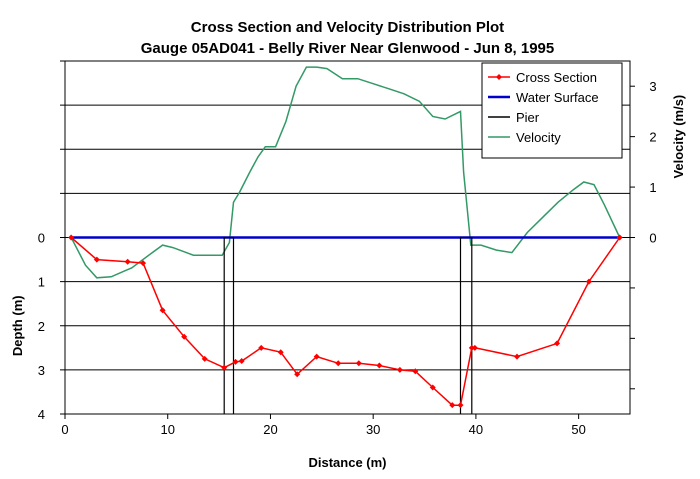 The height and width of the screenshot is (479, 700). What do you see at coordinates (270, 429) in the screenshot?
I see `x-tick-label: 20` at bounding box center [270, 429].